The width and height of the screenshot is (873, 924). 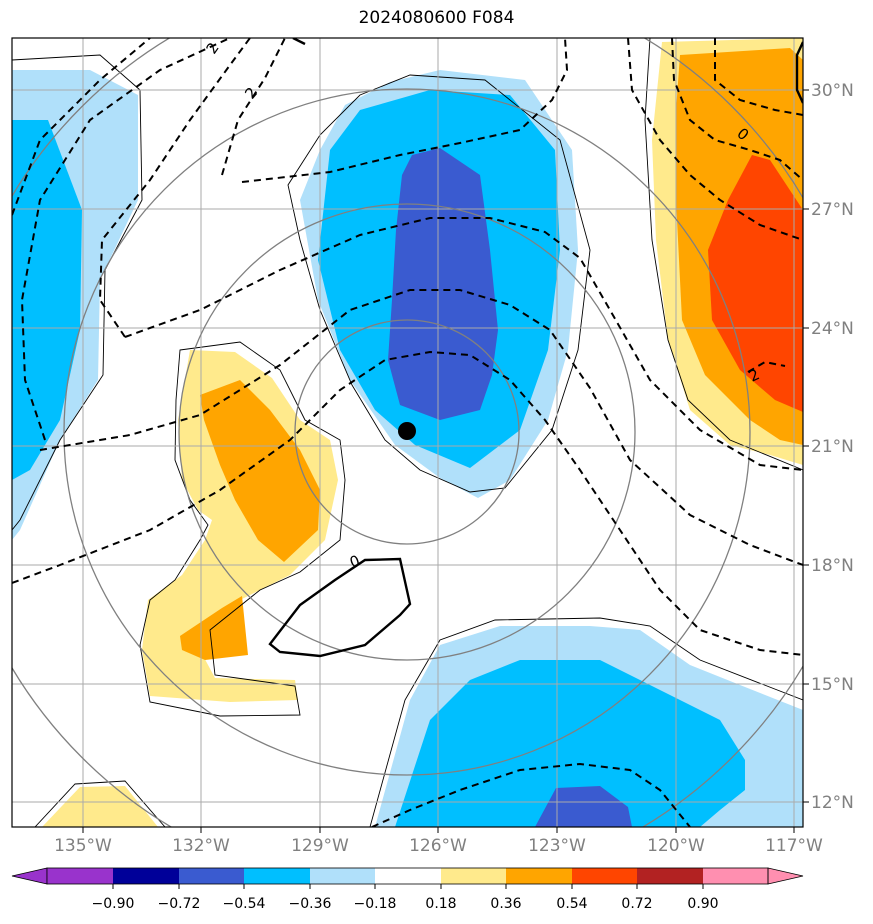 I want to click on lat-tick-label: 12°N, so click(x=832, y=803).